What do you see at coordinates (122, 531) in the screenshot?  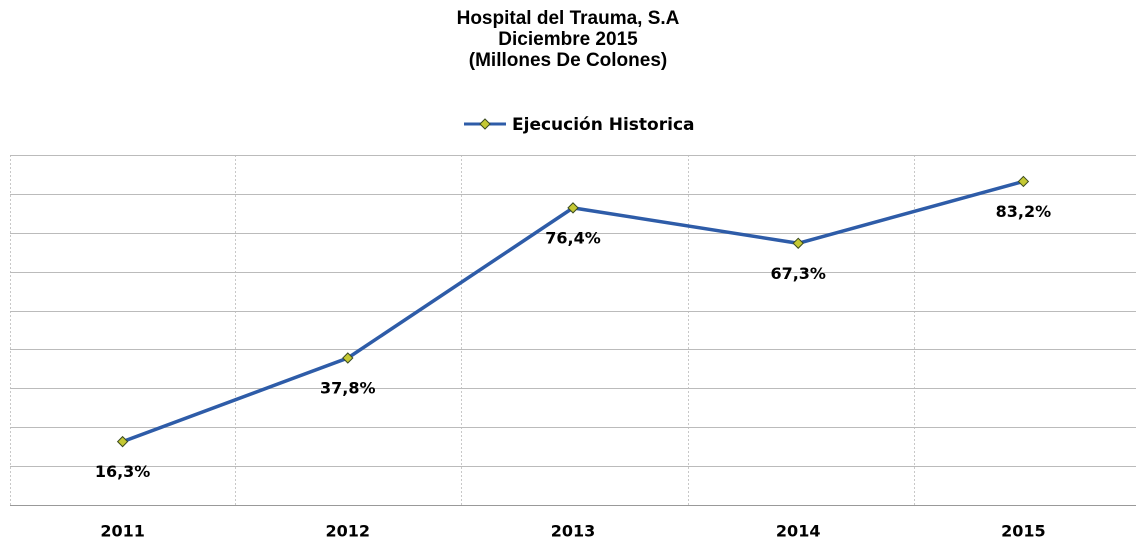 I see `x-tick-label: 2011` at bounding box center [122, 531].